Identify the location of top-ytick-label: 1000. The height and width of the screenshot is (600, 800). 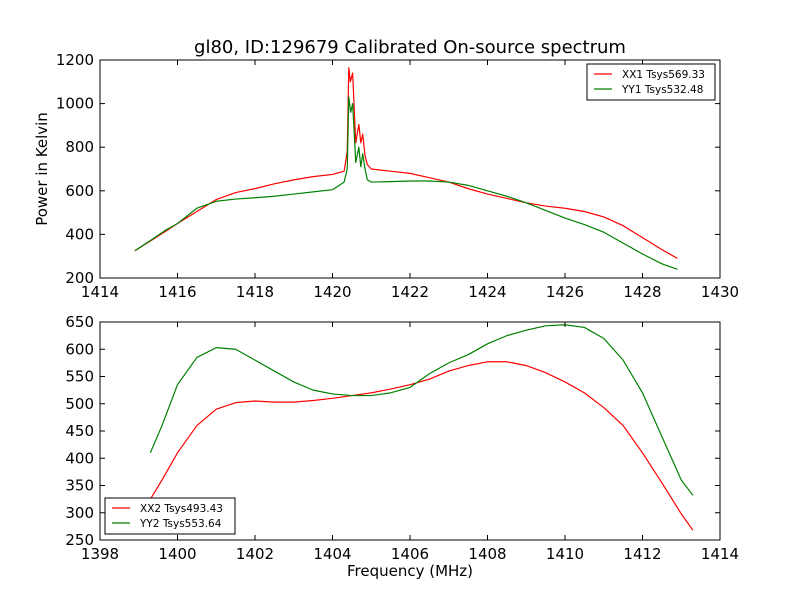
(75, 104).